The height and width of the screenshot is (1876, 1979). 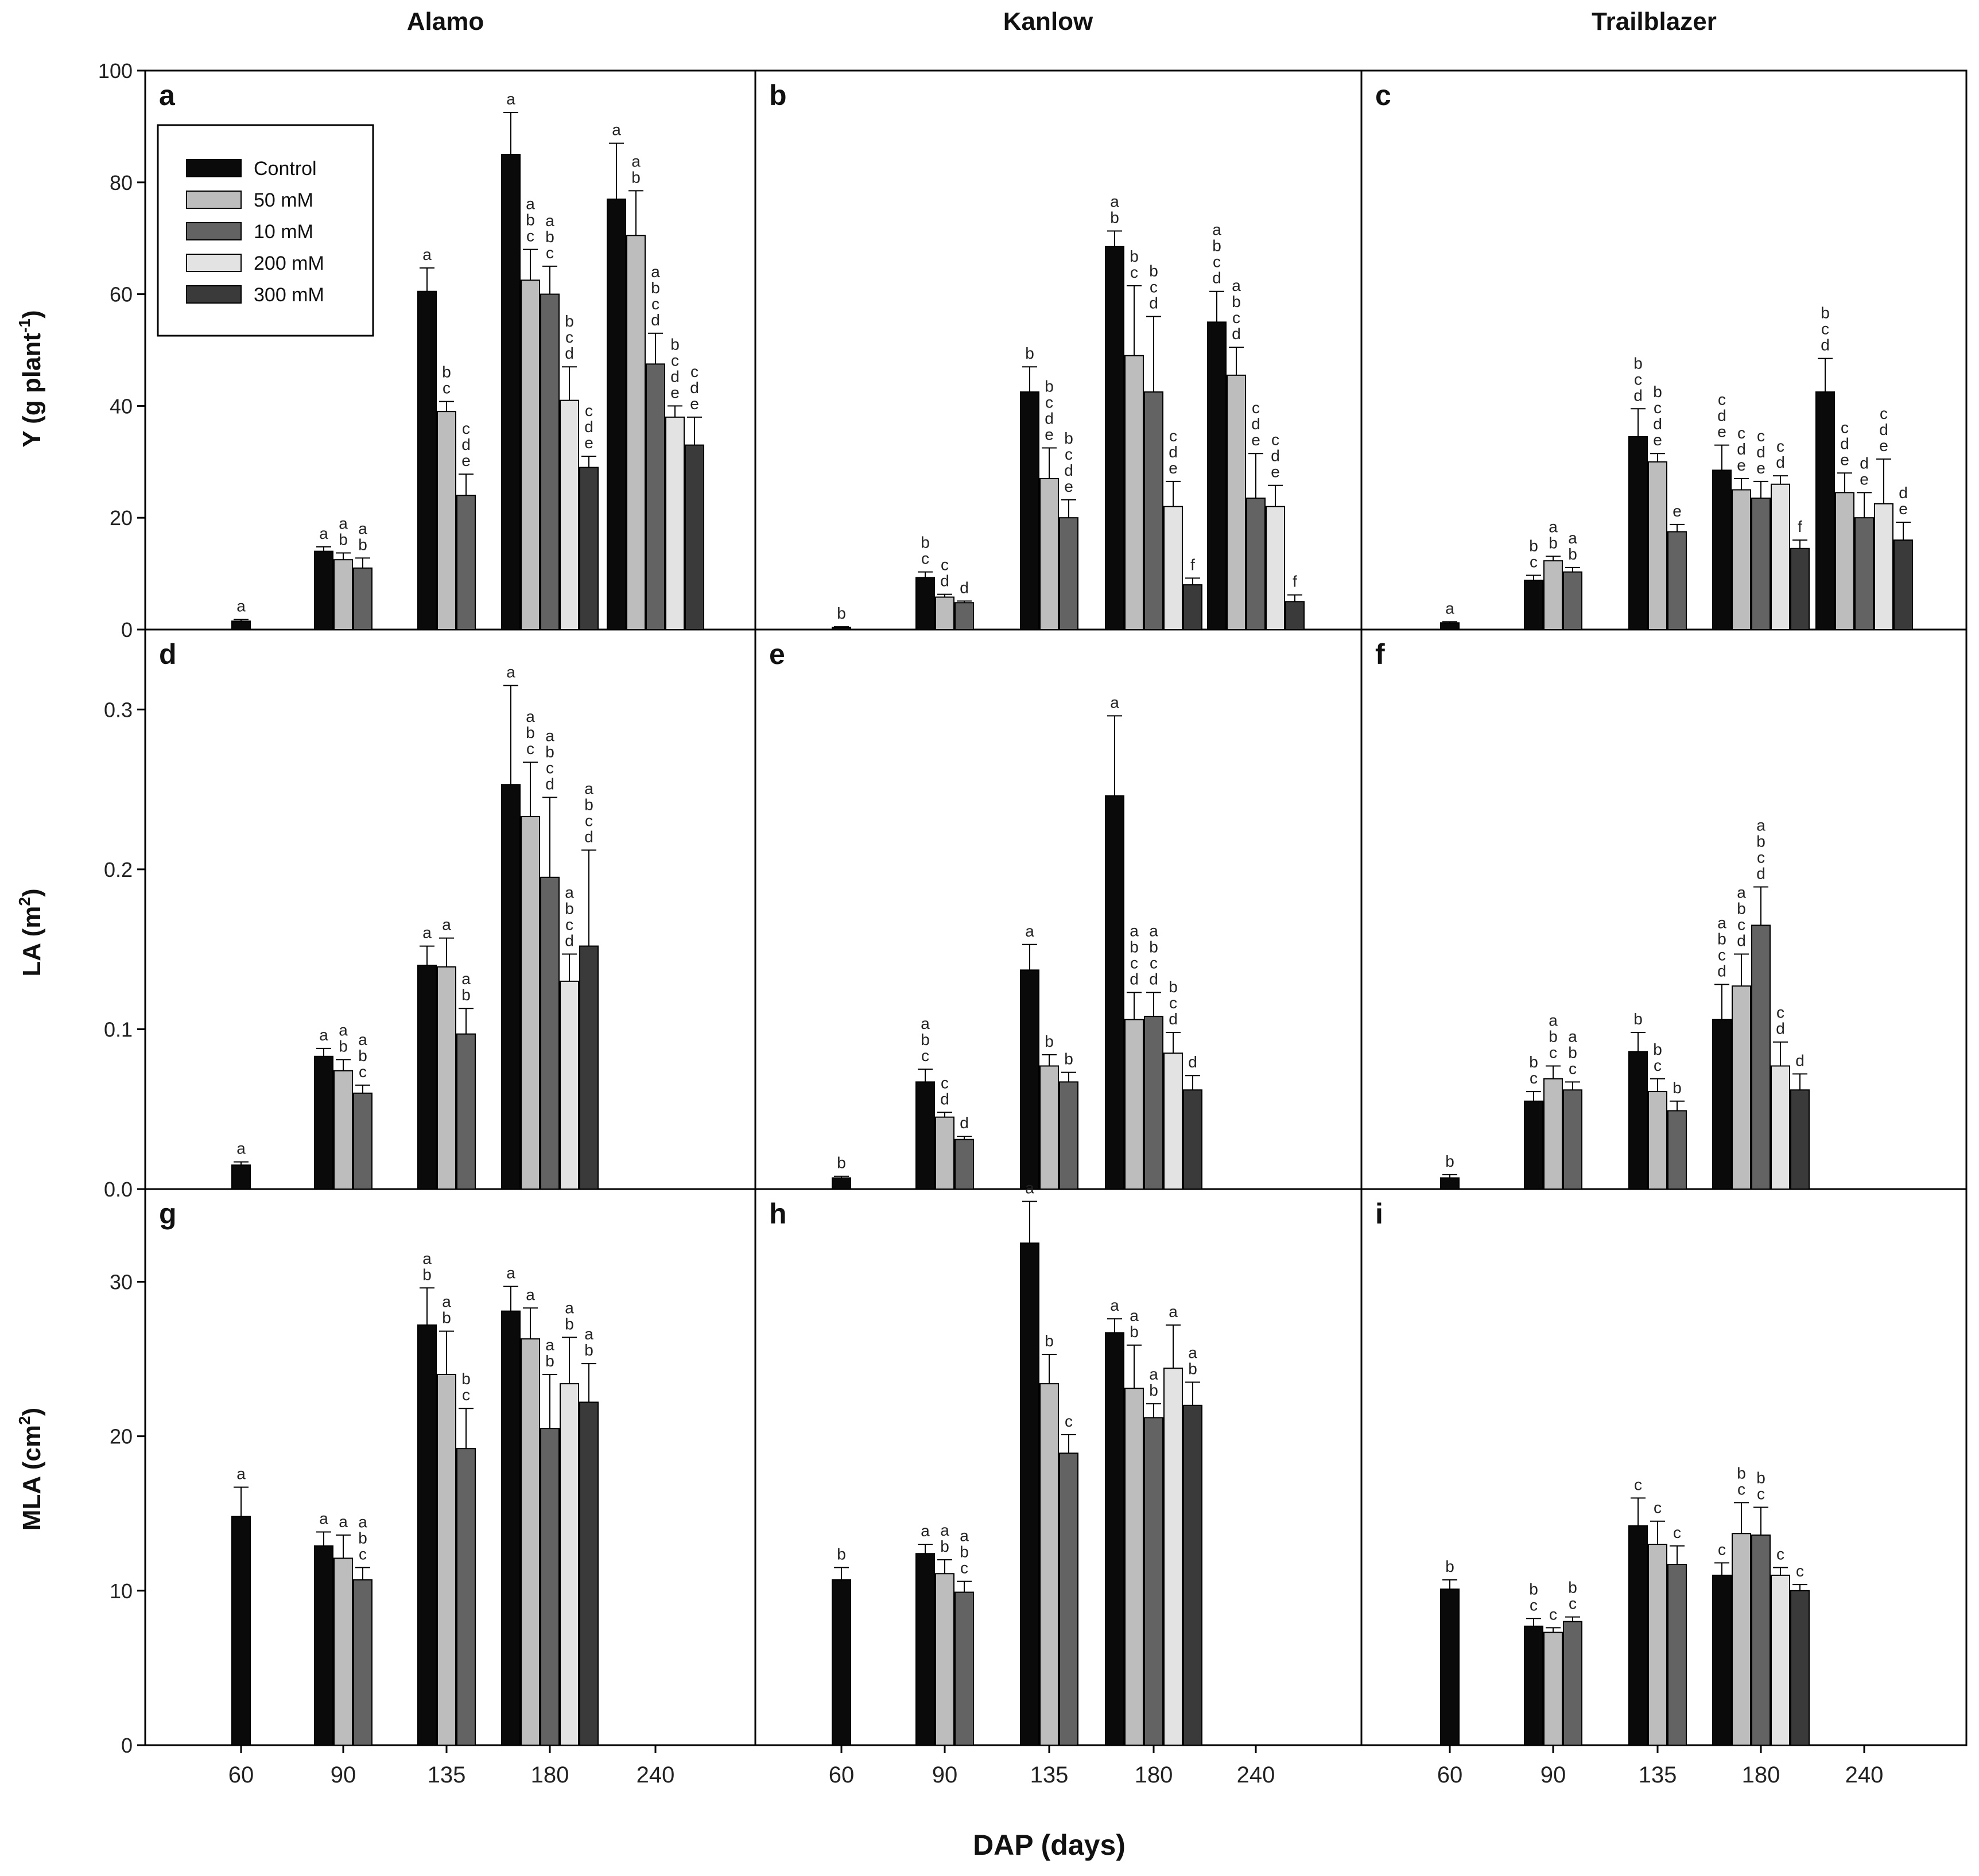 I want to click on bar-b-135-50mm, so click(x=1049, y=554).